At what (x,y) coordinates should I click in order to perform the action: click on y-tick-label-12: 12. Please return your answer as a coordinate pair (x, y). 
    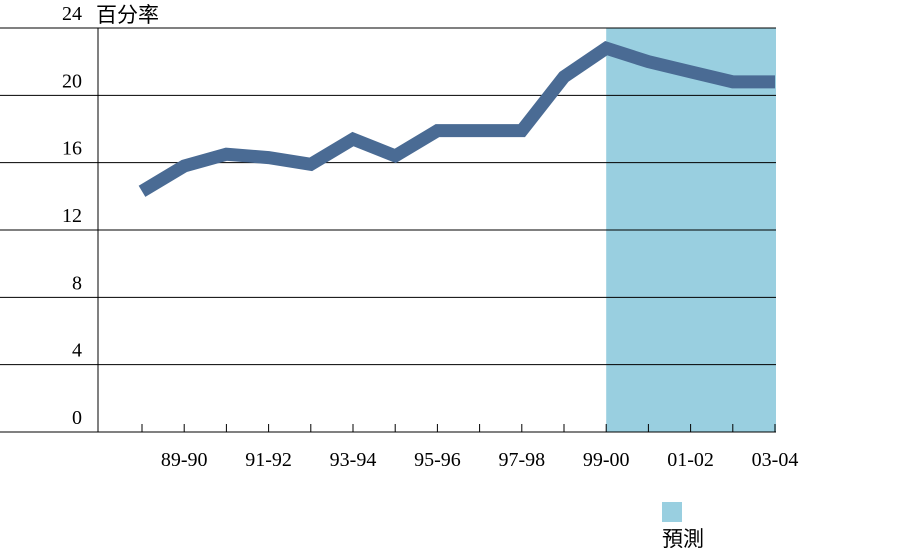
    Looking at the image, I should click on (72, 216).